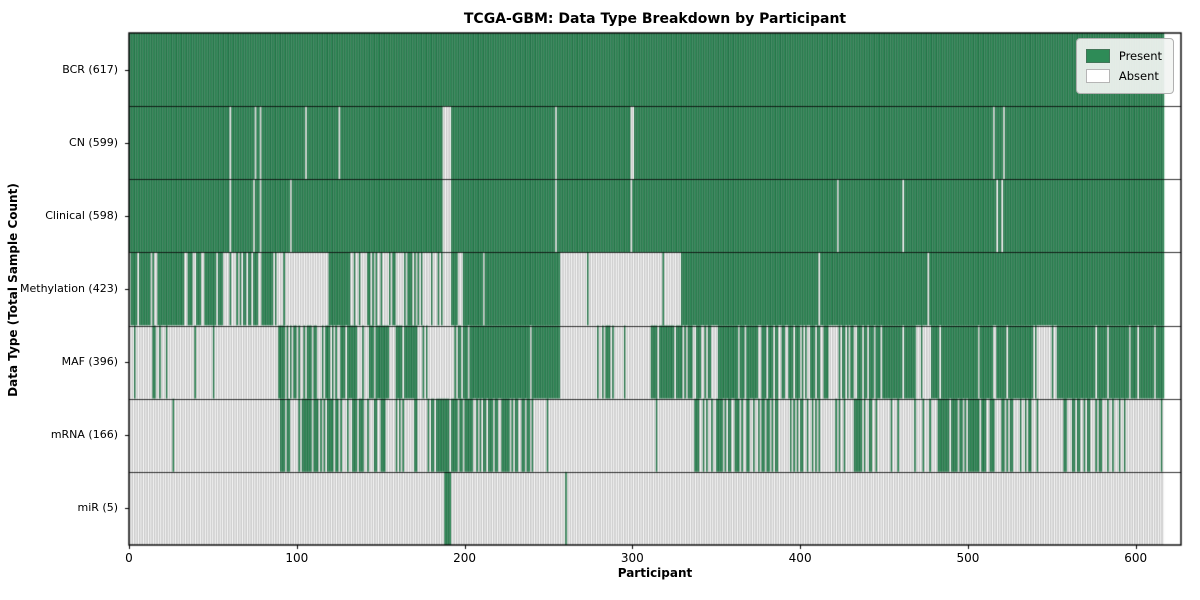 The image size is (1200, 600). What do you see at coordinates (632, 558) in the screenshot?
I see `x-tick-label: 300` at bounding box center [632, 558].